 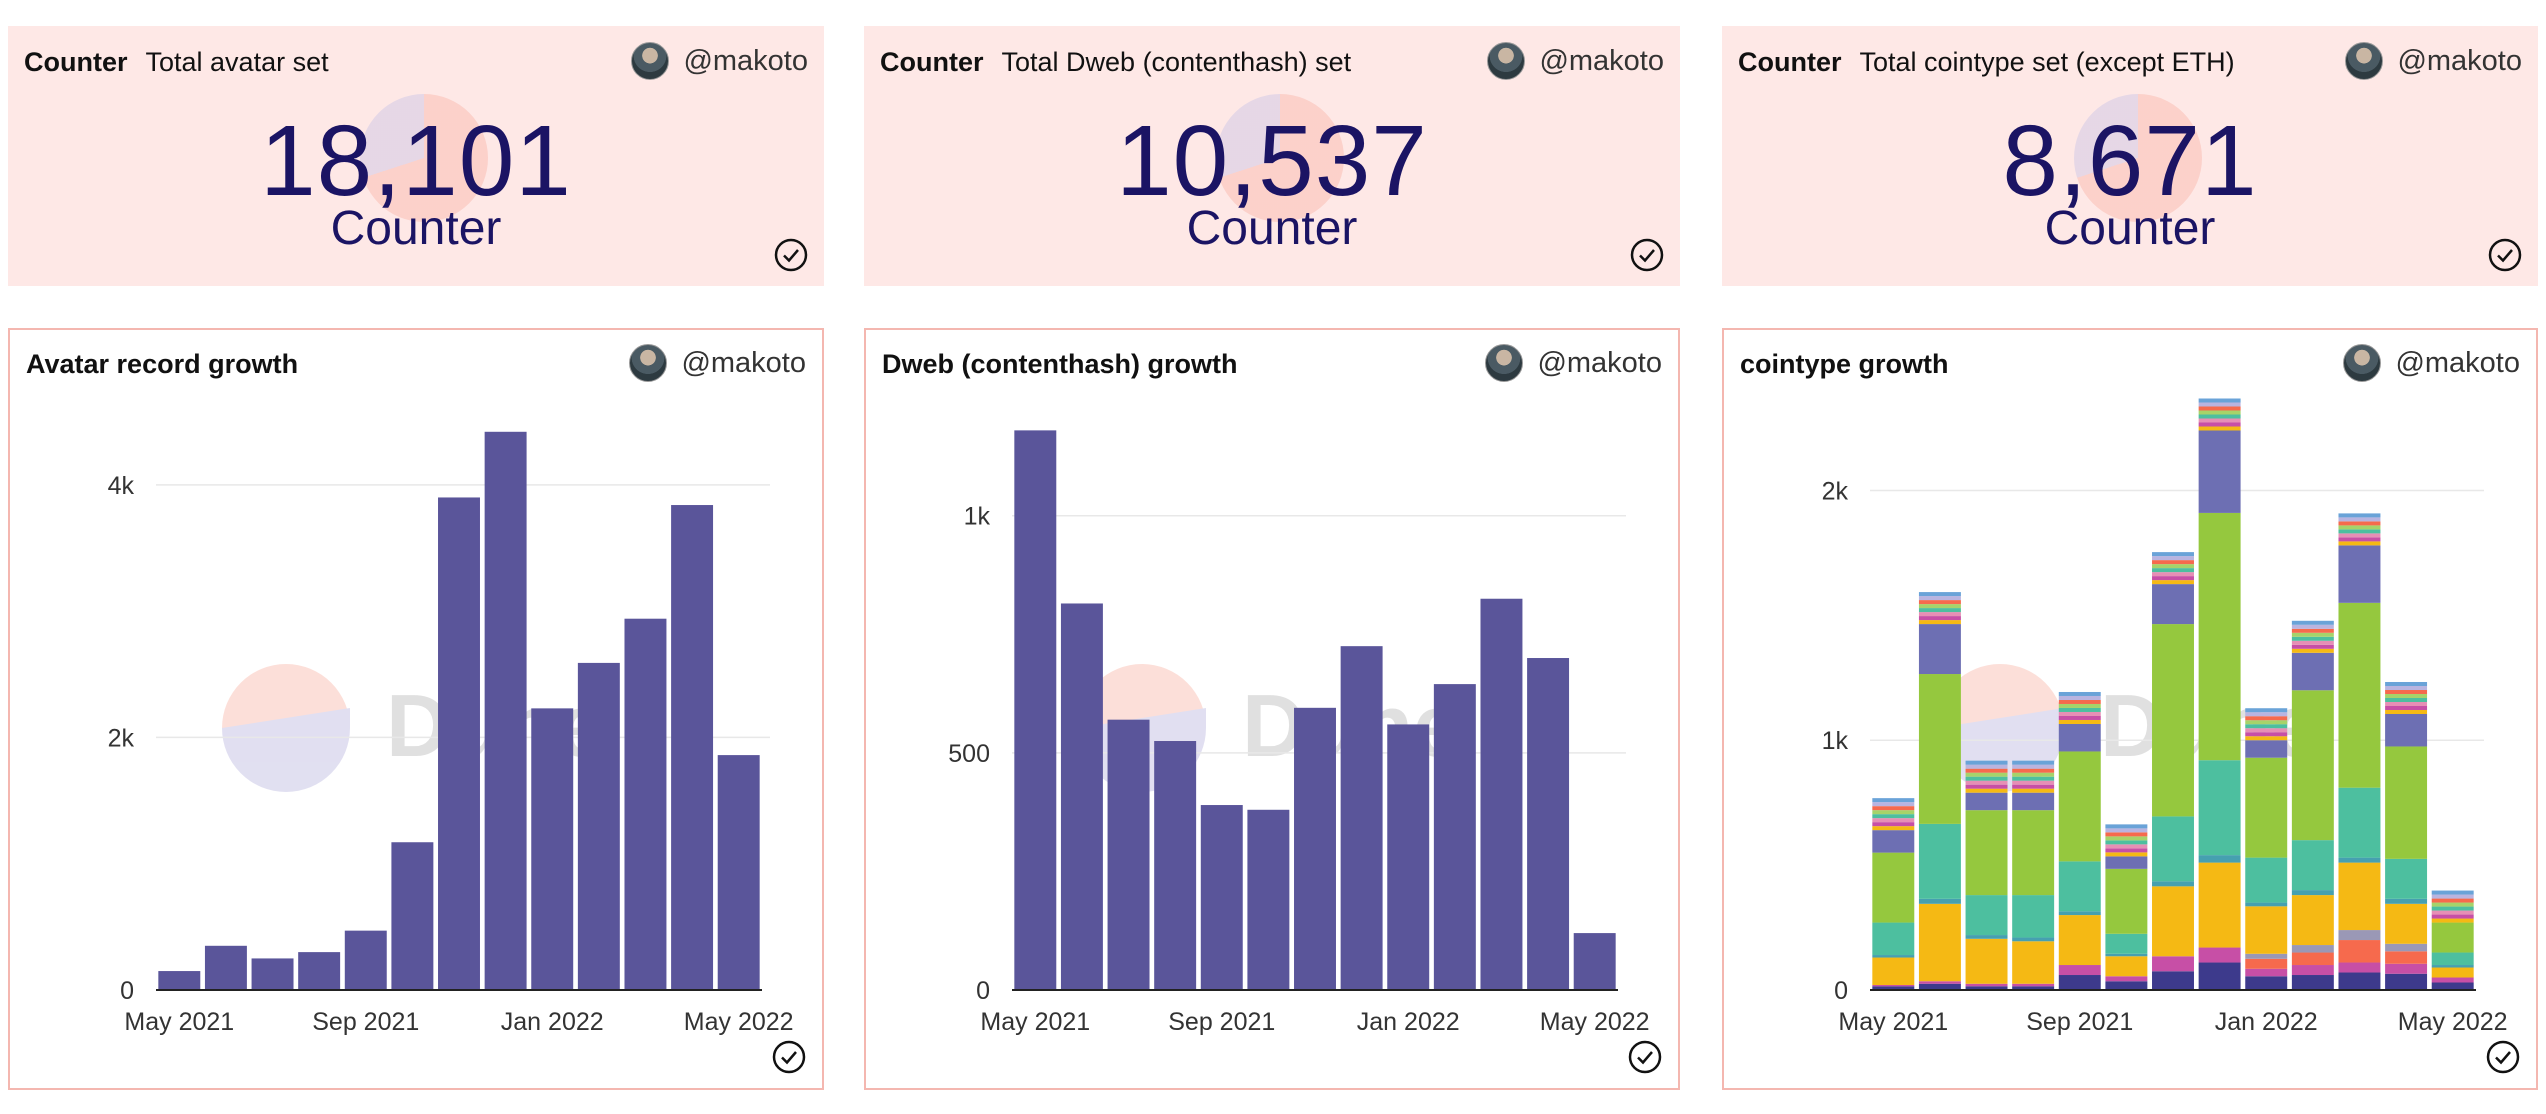 What do you see at coordinates (127, 991) in the screenshot?
I see `y-tick-label: 0` at bounding box center [127, 991].